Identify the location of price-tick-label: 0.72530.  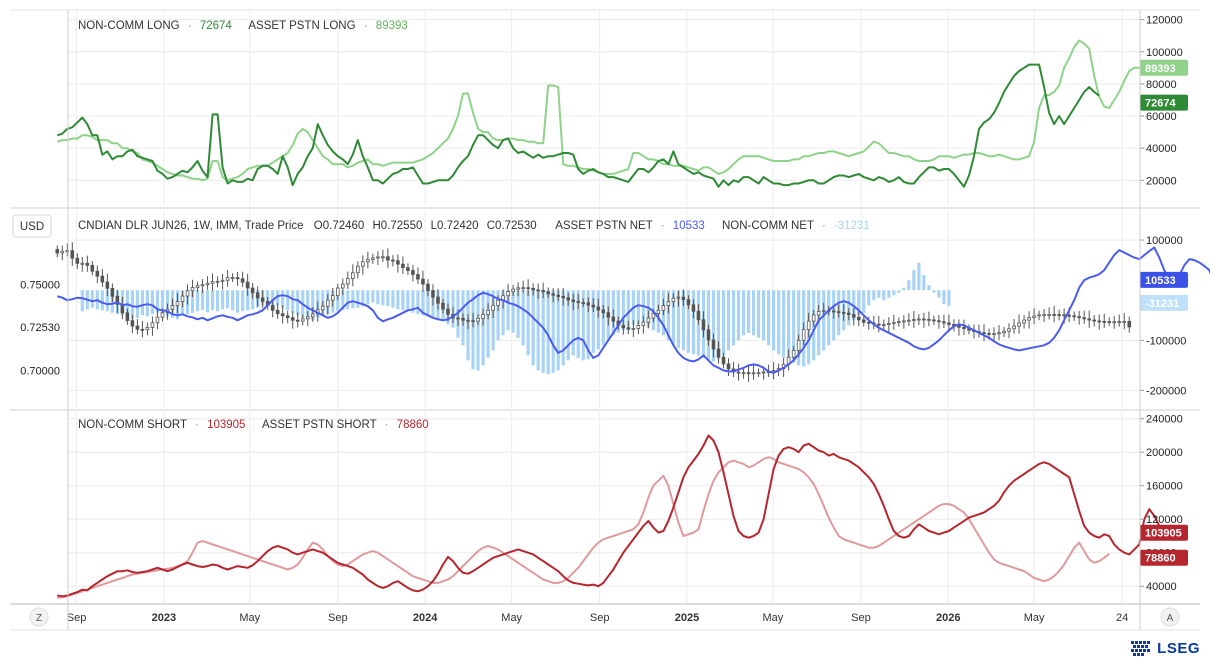
(40, 328).